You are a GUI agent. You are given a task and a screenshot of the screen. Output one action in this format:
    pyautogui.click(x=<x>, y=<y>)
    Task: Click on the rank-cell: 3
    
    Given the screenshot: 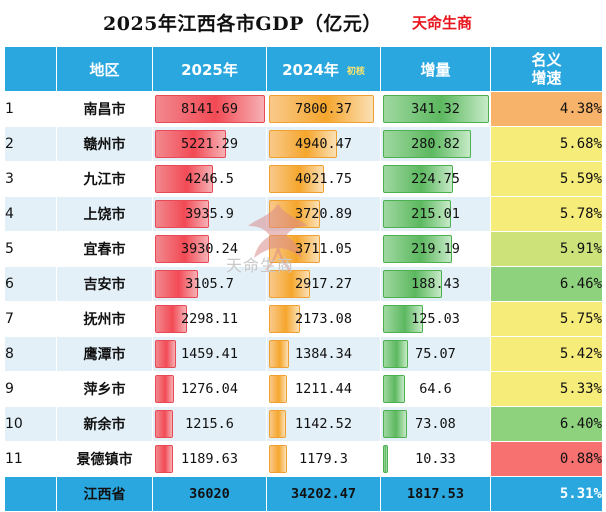 What is the action you would take?
    pyautogui.click(x=30, y=179)
    